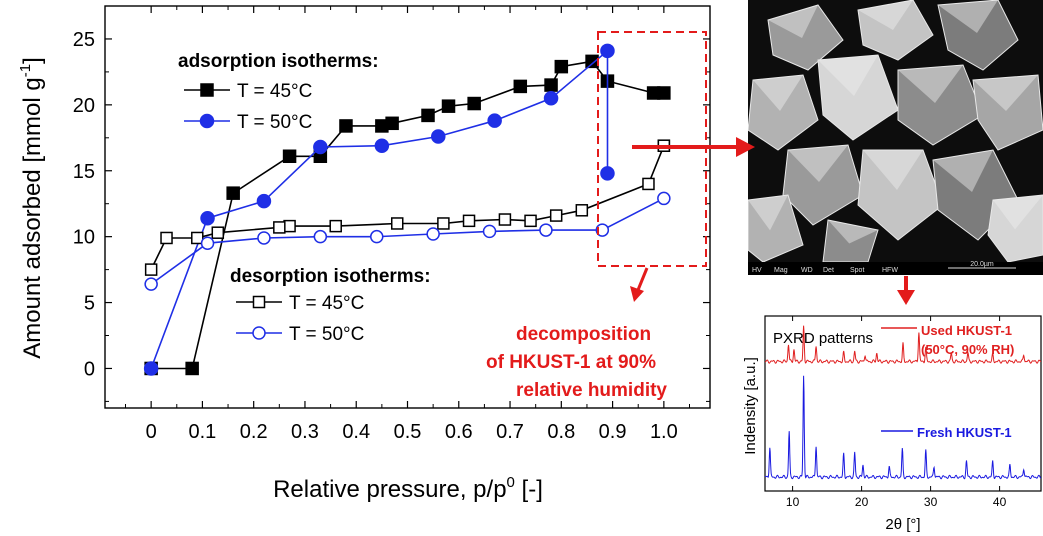 The width and height of the screenshot is (1043, 536). Describe the element at coordinates (459, 432) in the screenshot. I see `x-tick-label: 0.6` at that location.